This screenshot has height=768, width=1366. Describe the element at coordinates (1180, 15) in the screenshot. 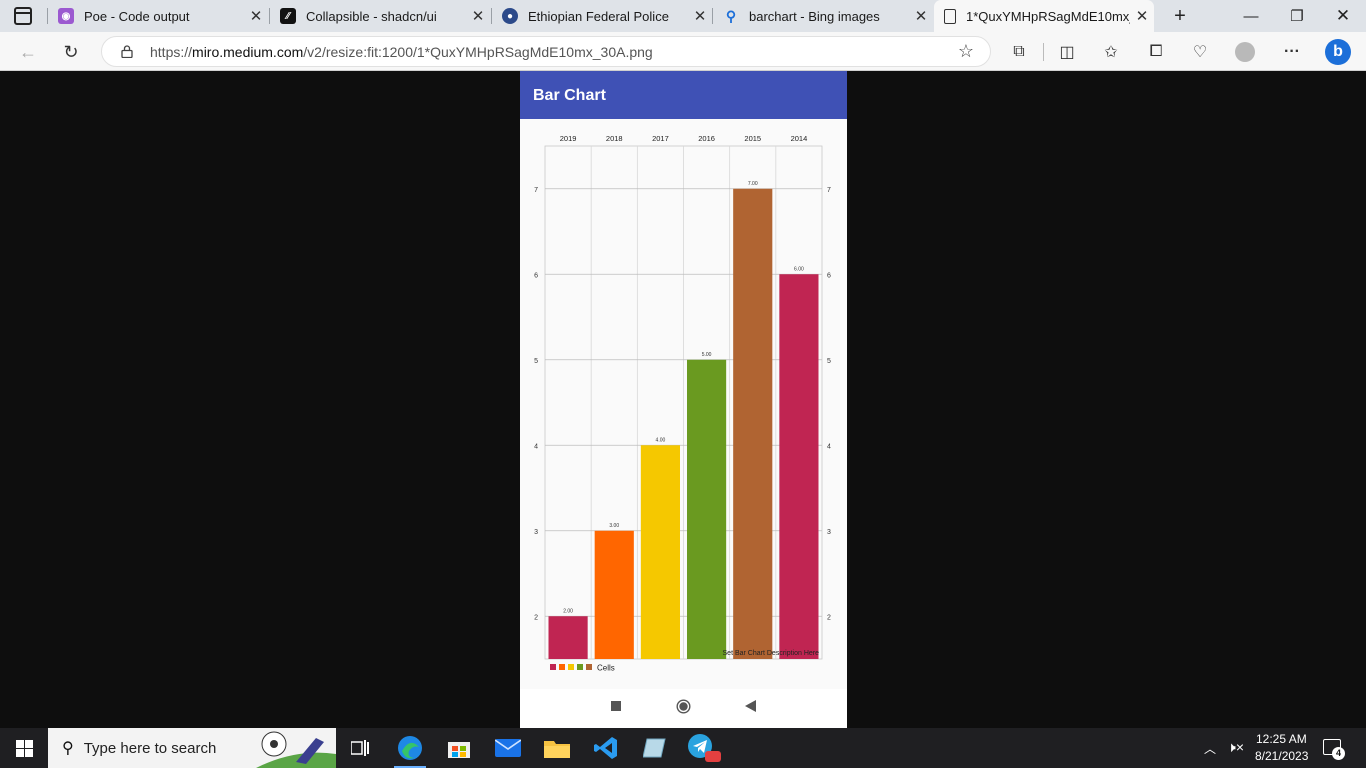

I see `new-tab-button: +` at that location.